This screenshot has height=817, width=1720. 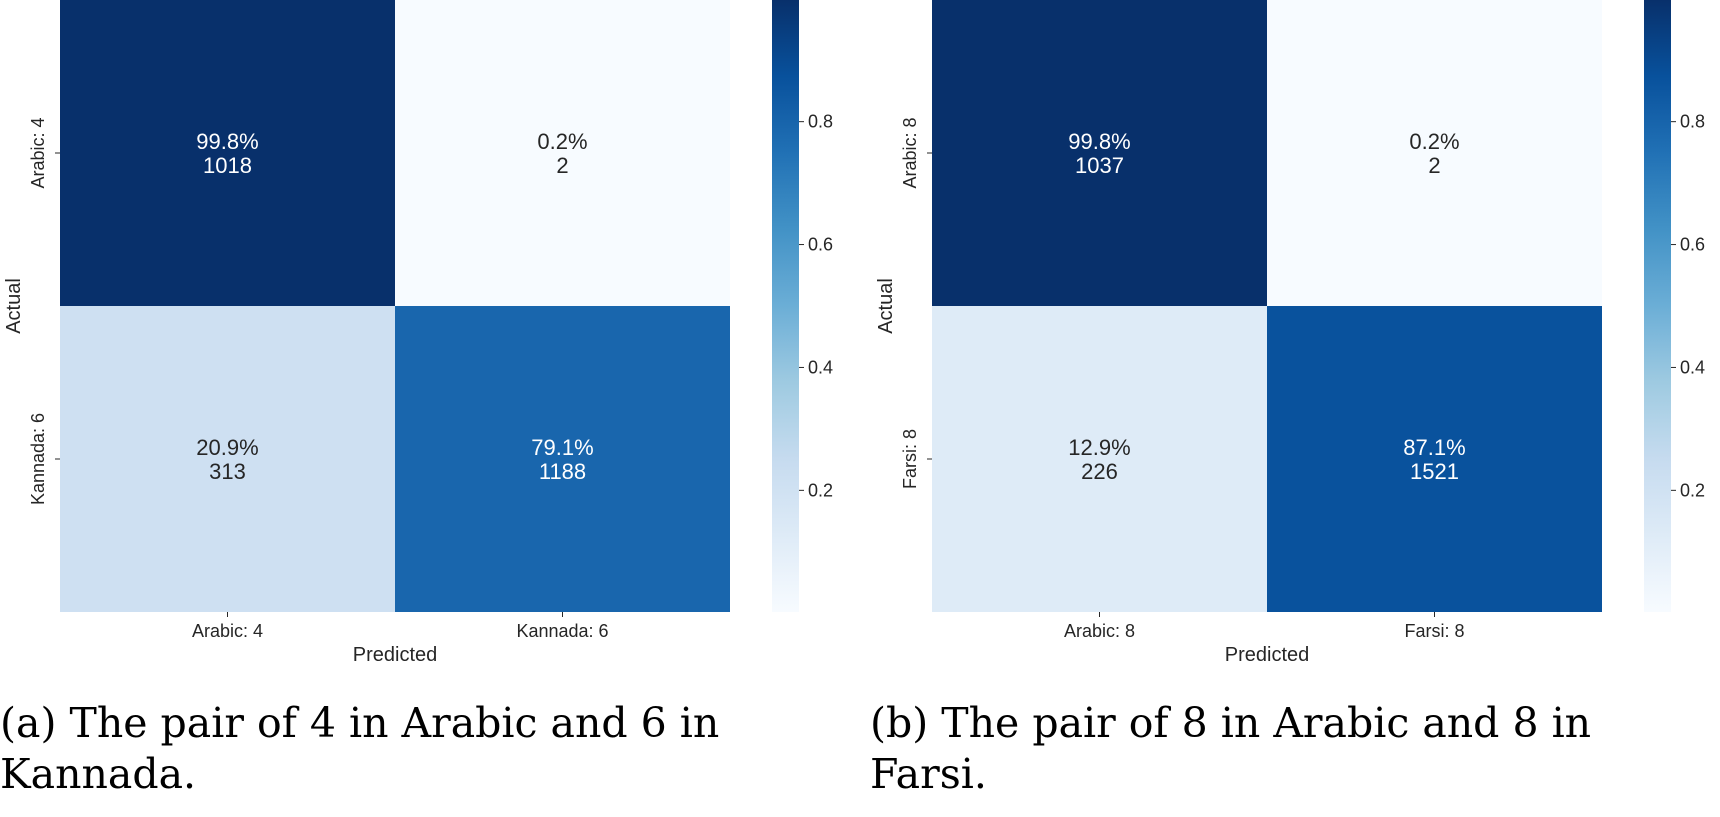 I want to click on y-tick-label: Kannada: 6, so click(x=38, y=459).